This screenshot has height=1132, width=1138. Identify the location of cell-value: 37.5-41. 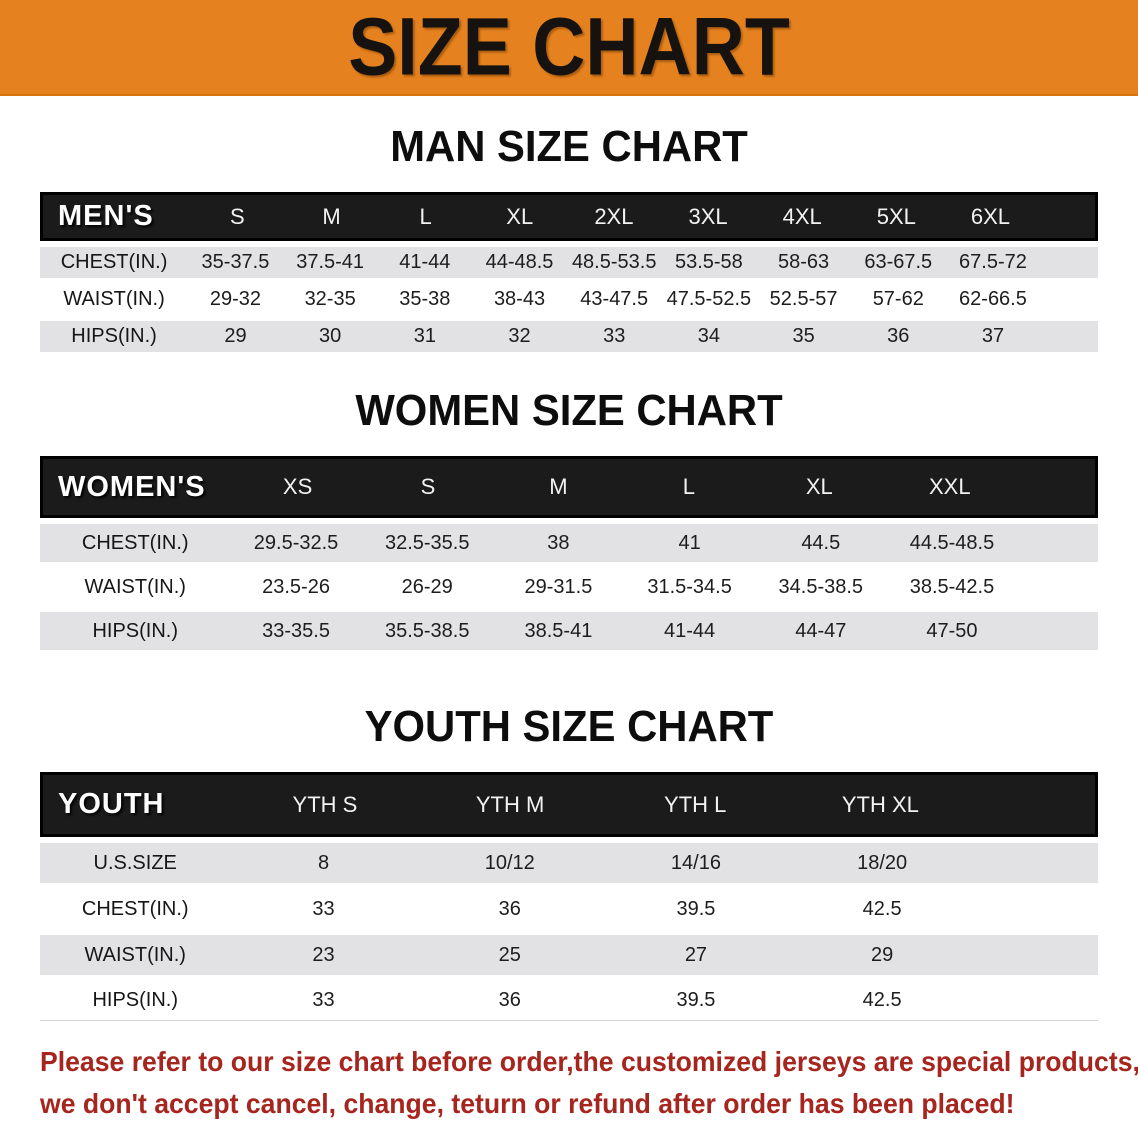
(330, 262).